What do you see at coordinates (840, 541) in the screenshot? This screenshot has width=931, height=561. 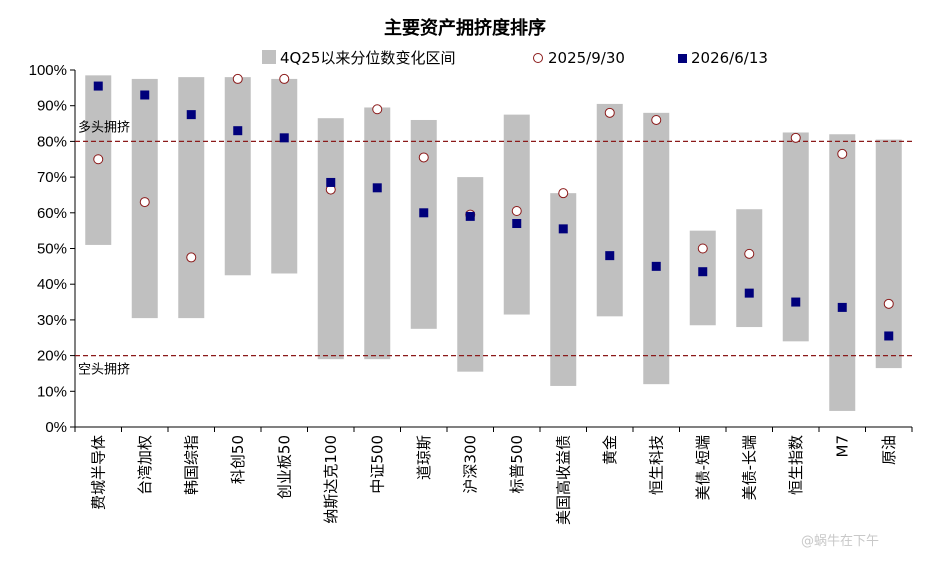 I see `watermark: @蜗牛在下午` at bounding box center [840, 541].